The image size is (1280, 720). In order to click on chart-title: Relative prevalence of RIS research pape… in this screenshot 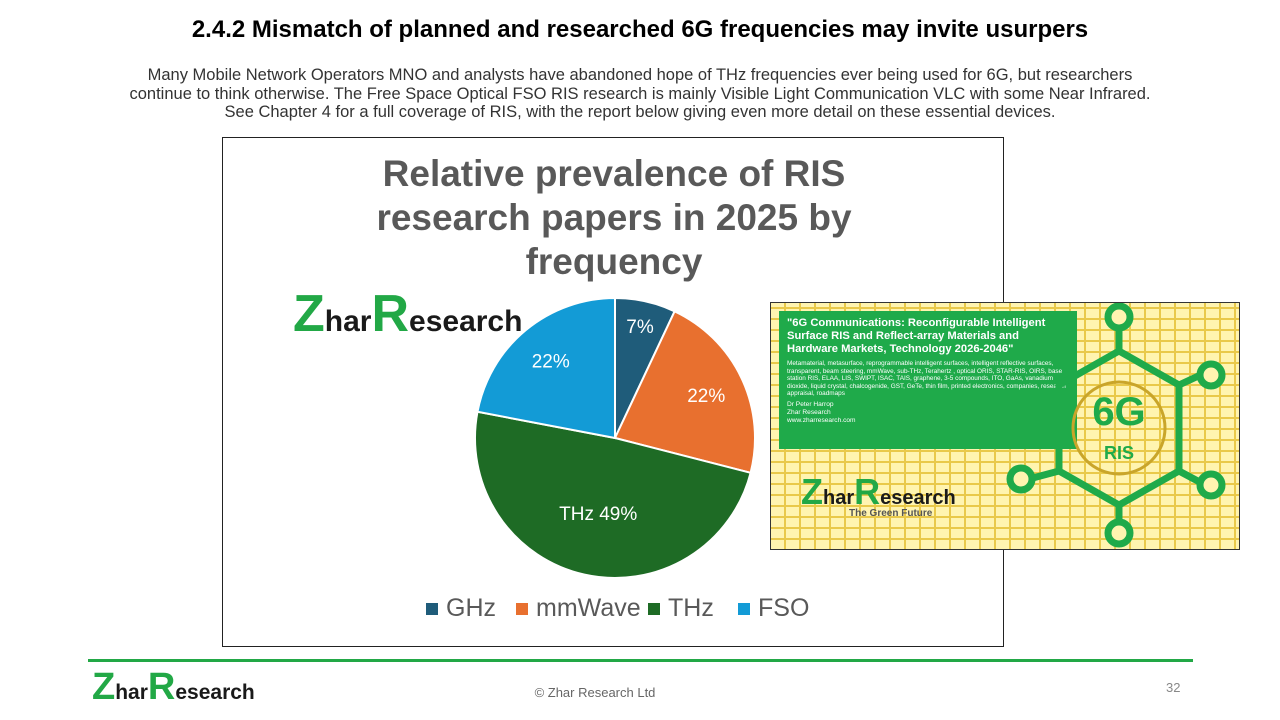, I will do `click(614, 218)`.